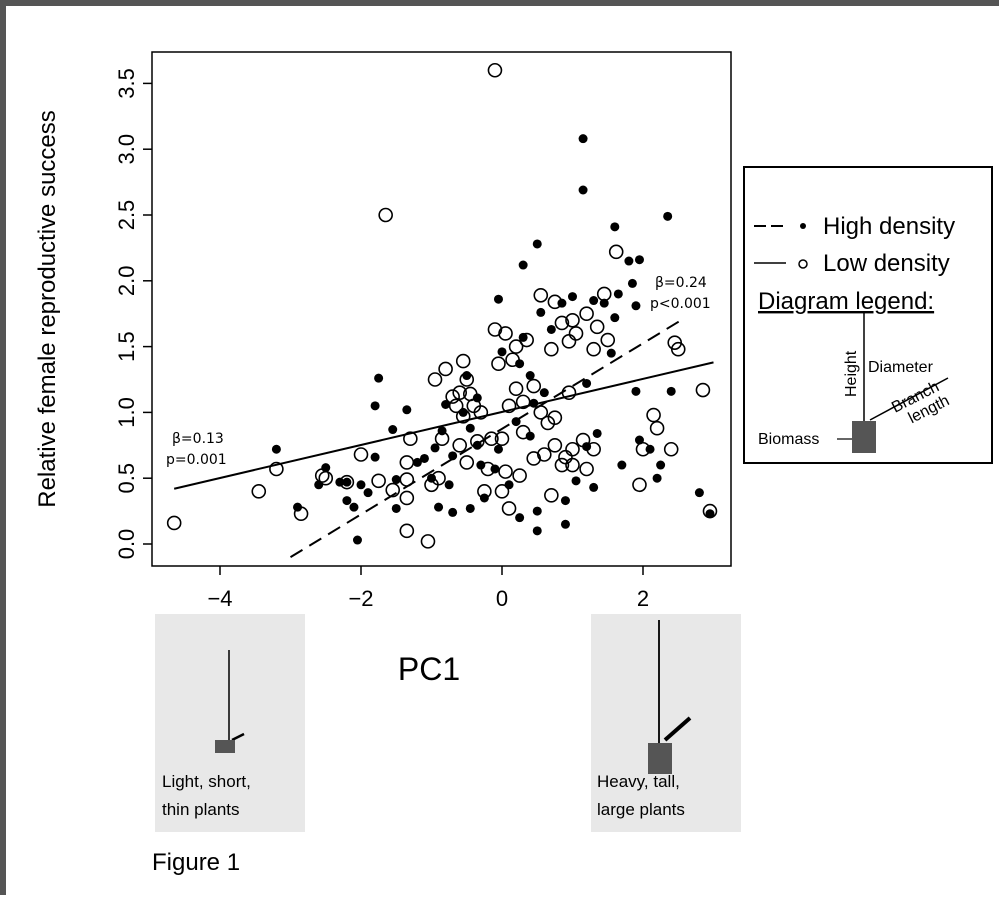 This screenshot has height=900, width=999. Describe the element at coordinates (126, 281) in the screenshot. I see `y-tick-label: 2.0` at that location.